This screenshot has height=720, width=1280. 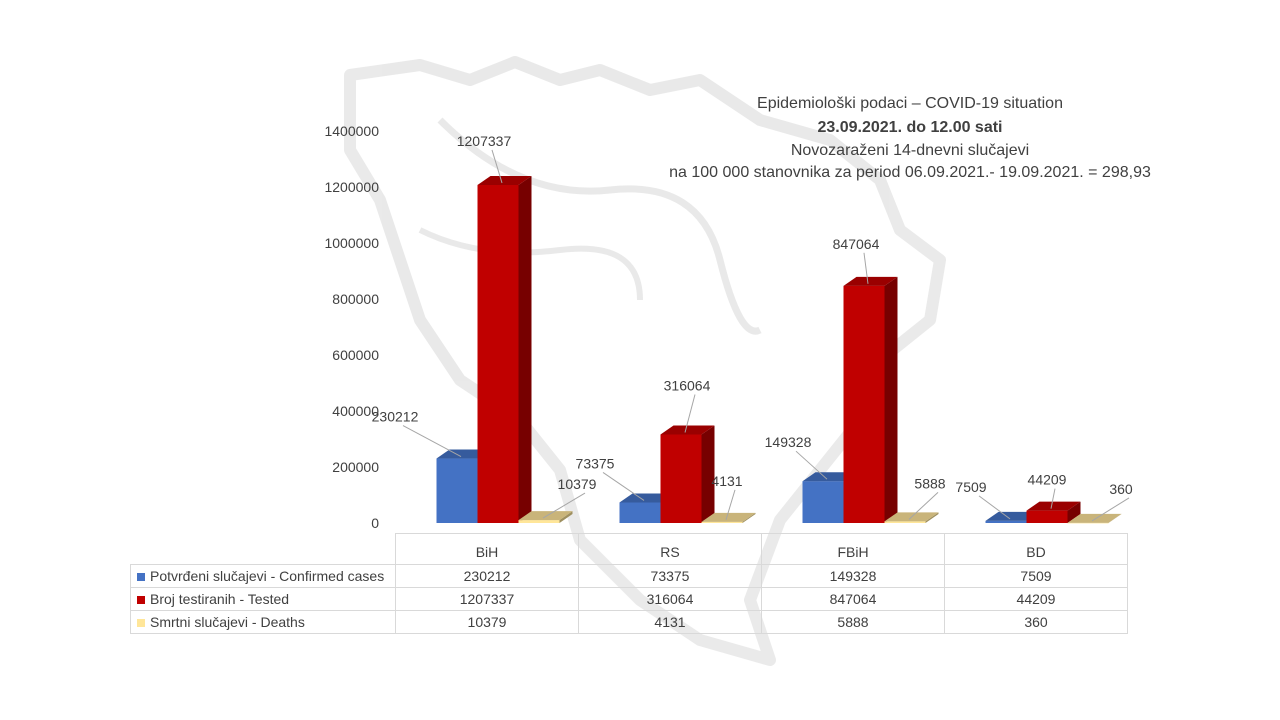 I want to click on table-cell: 230212, so click(x=487, y=576).